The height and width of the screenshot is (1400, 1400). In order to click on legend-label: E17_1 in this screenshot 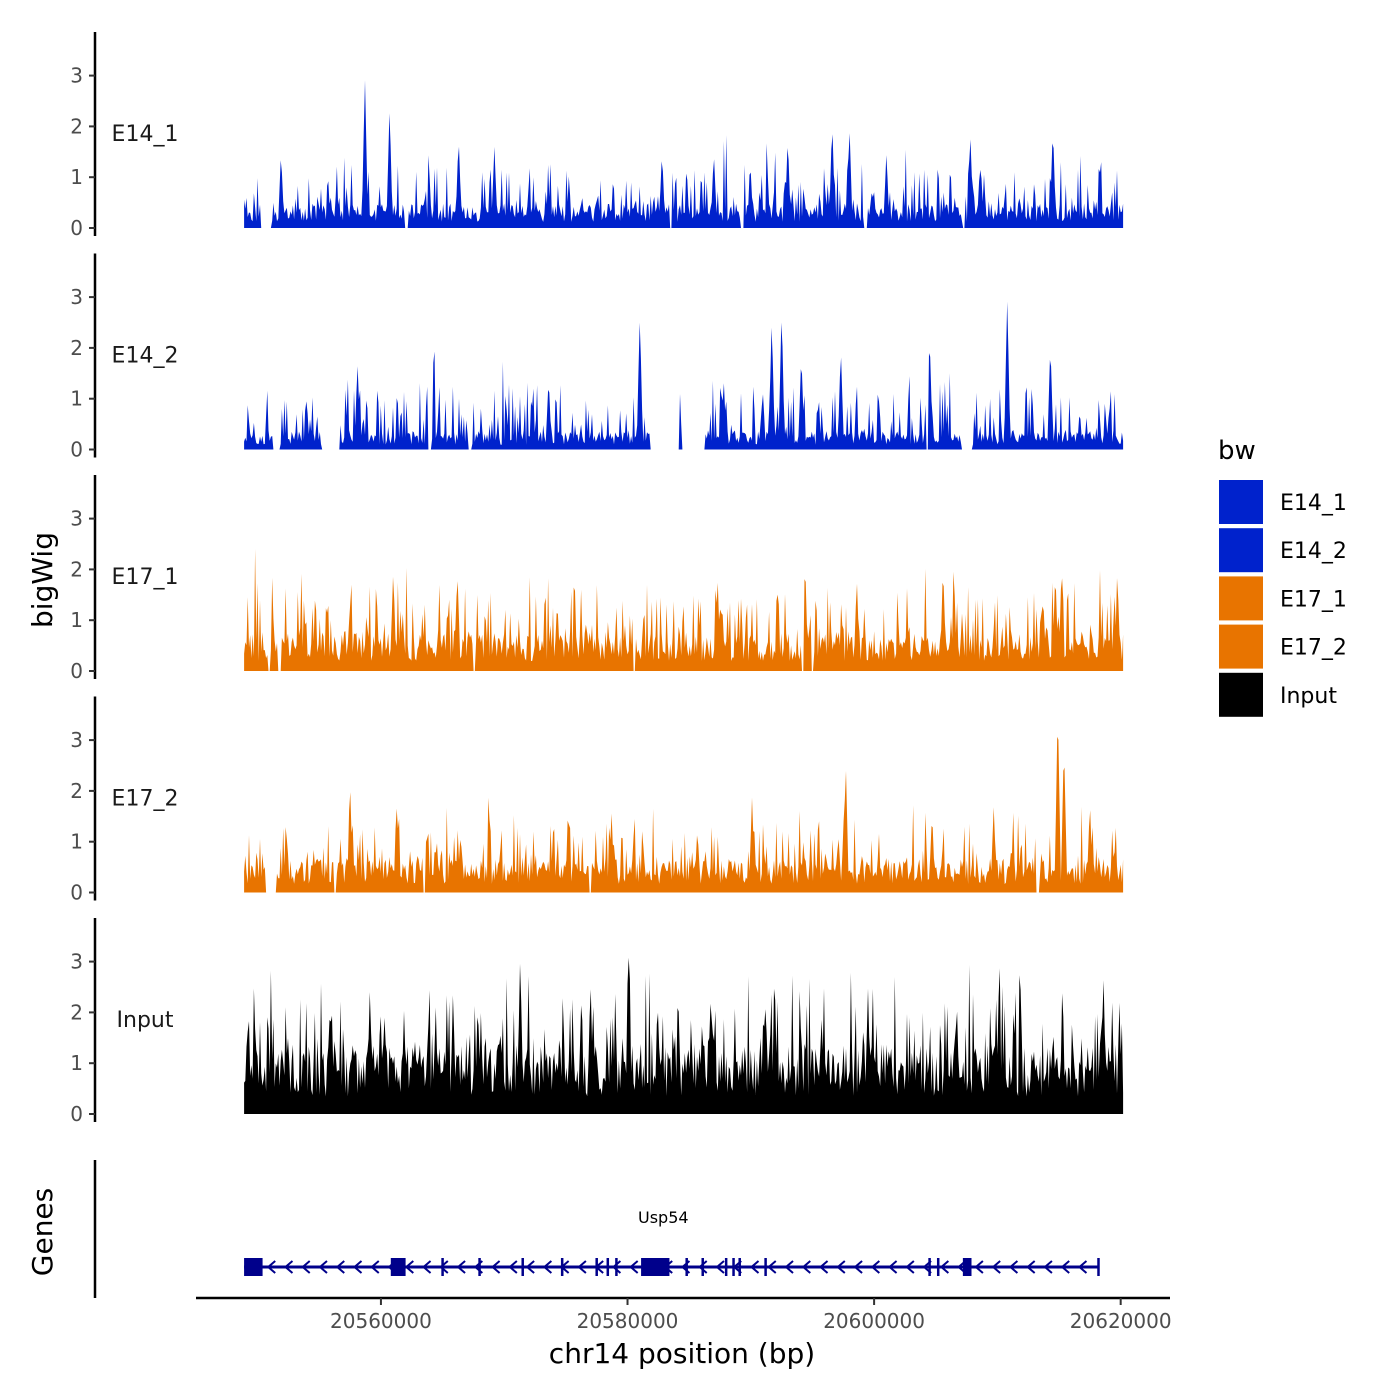, I will do `click(1313, 599)`.